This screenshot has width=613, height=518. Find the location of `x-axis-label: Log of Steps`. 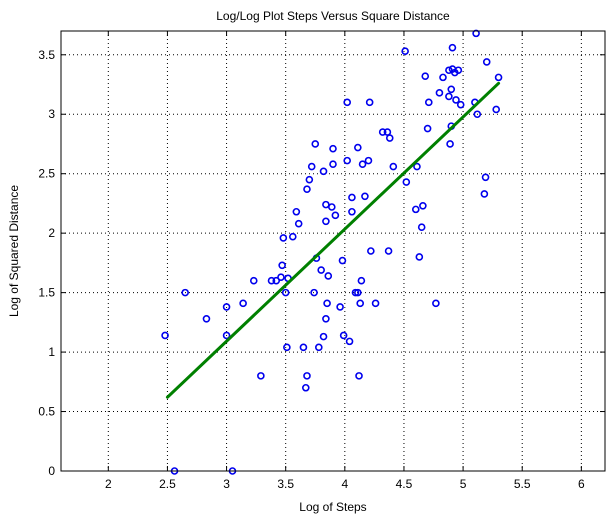

x-axis-label: Log of Steps is located at coordinates (332, 507).